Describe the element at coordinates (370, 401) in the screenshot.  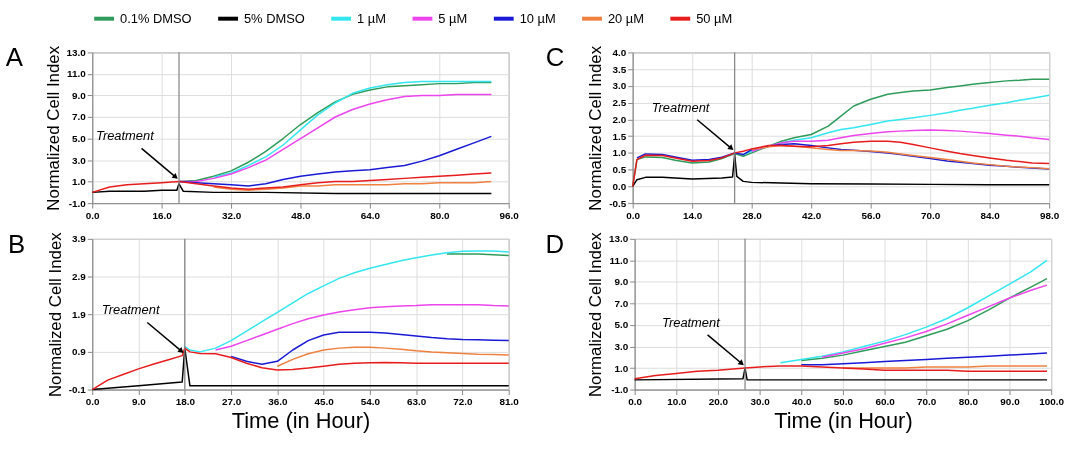
I see `x-tick-label: 54.0` at that location.